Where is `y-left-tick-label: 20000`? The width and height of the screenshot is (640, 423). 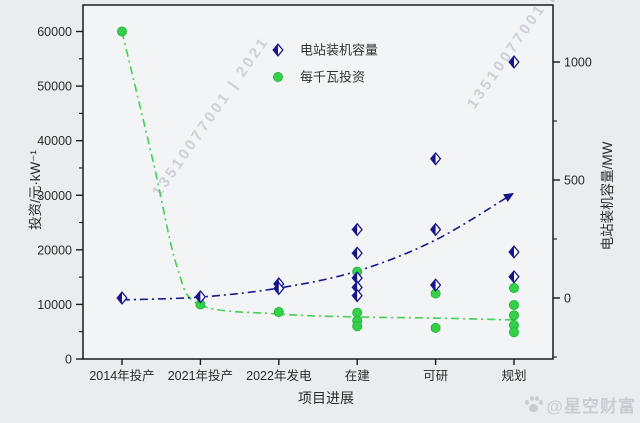
y-left-tick-label: 20000 is located at coordinates (54, 250).